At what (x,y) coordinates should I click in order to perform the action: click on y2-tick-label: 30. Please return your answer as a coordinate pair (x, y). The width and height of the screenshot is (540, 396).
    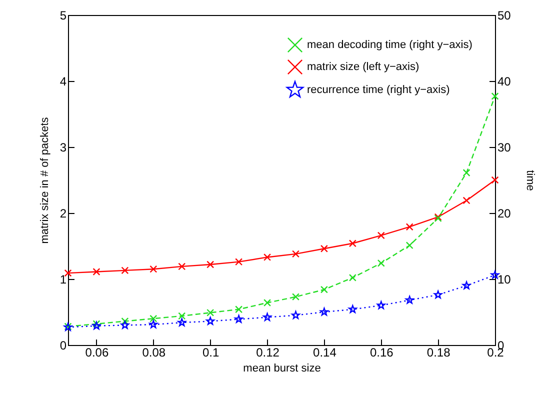
    Looking at the image, I should click on (505, 147).